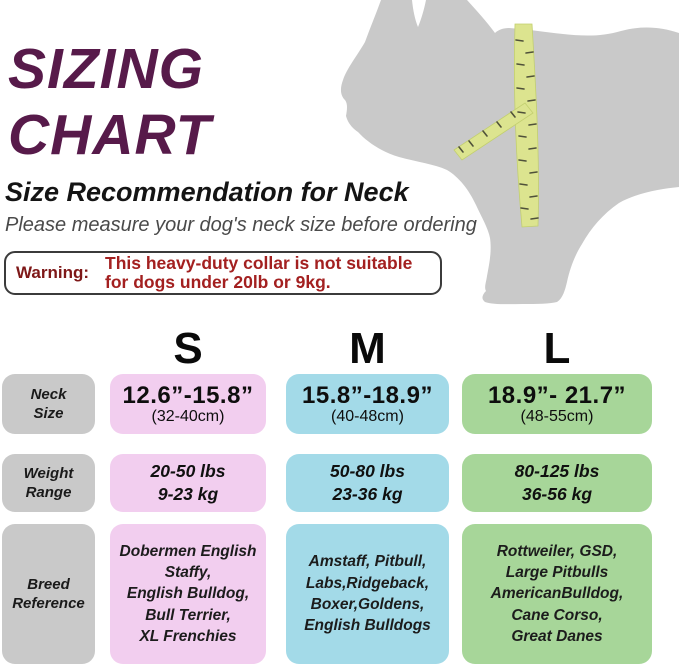  I want to click on neck-size-m-inches: 15.8”-18.9”, so click(367, 395).